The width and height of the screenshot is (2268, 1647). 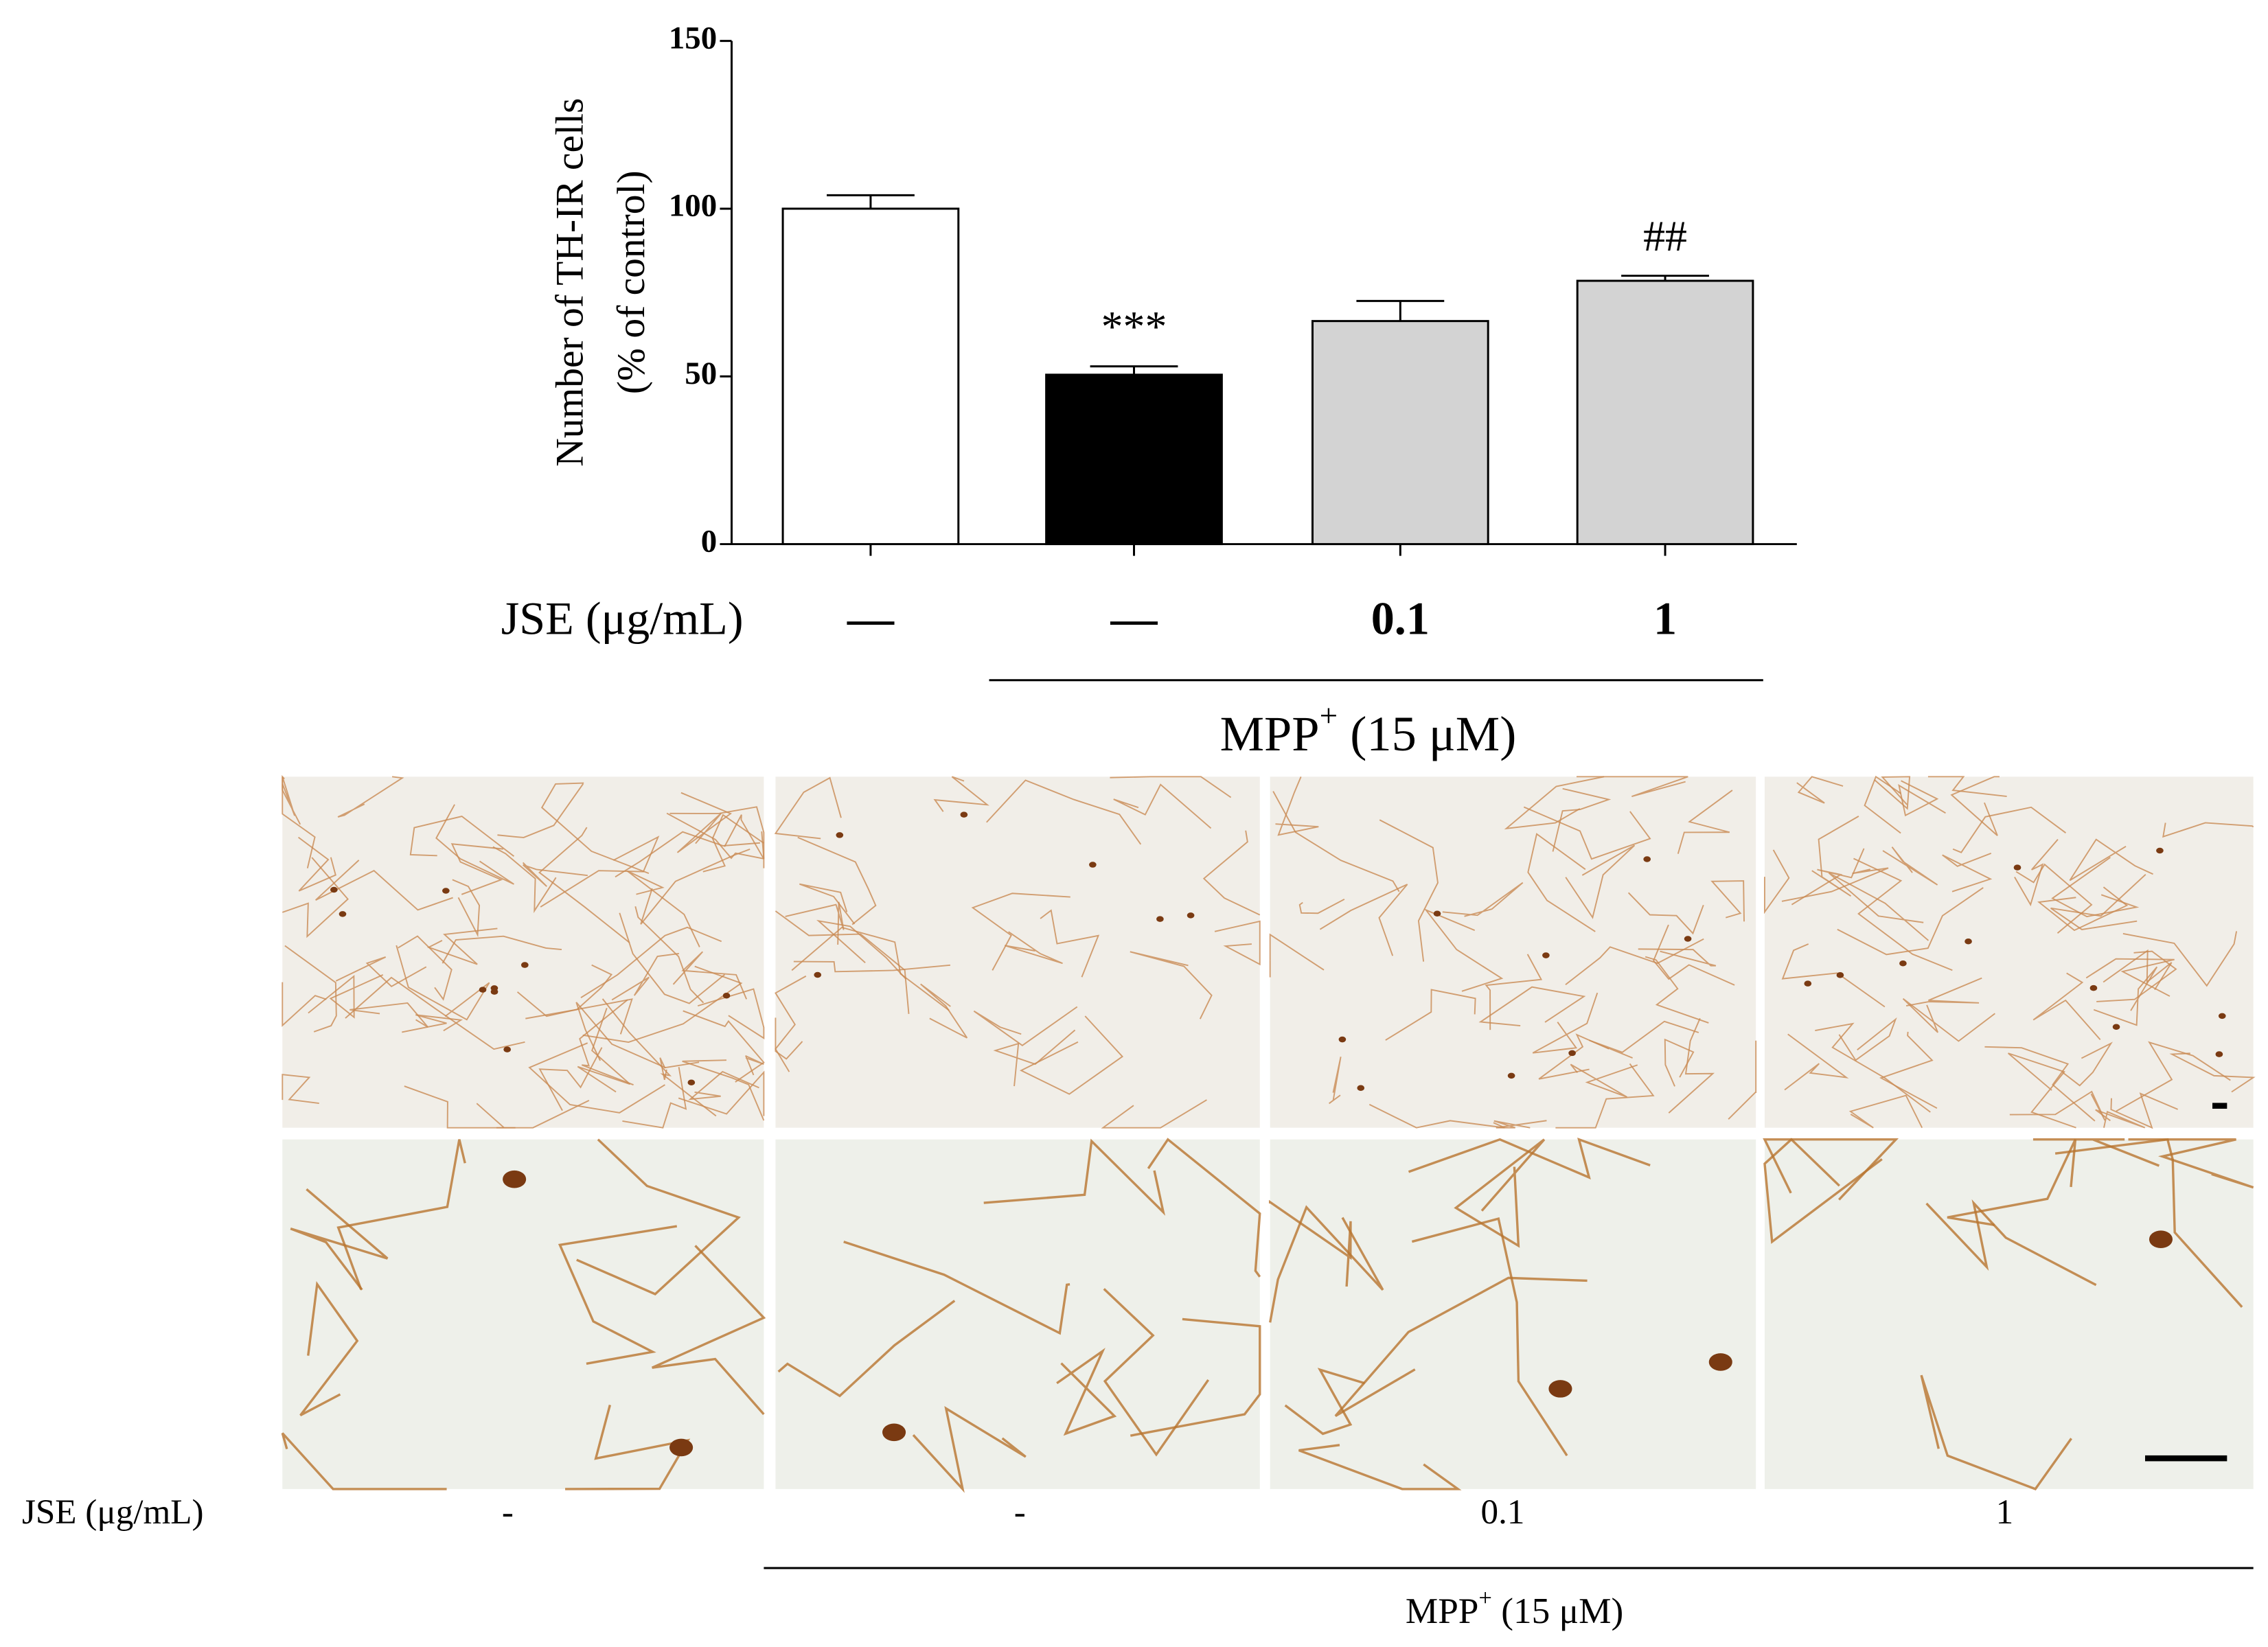 I want to click on y-tick-label: 150, so click(x=693, y=38).